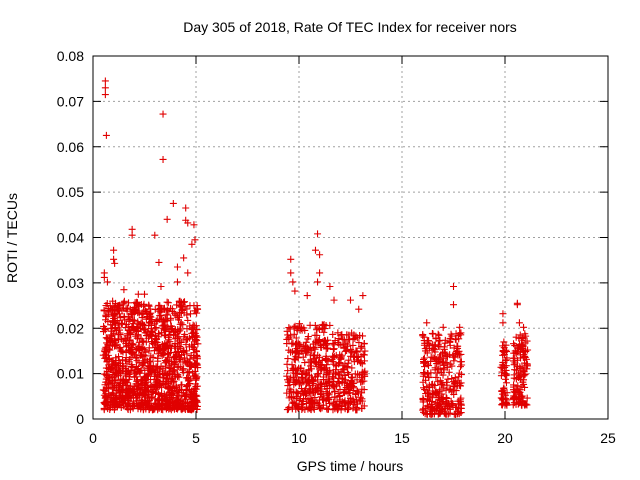 This screenshot has width=640, height=480. I want to click on y-tick-label: 0.01, so click(70, 374).